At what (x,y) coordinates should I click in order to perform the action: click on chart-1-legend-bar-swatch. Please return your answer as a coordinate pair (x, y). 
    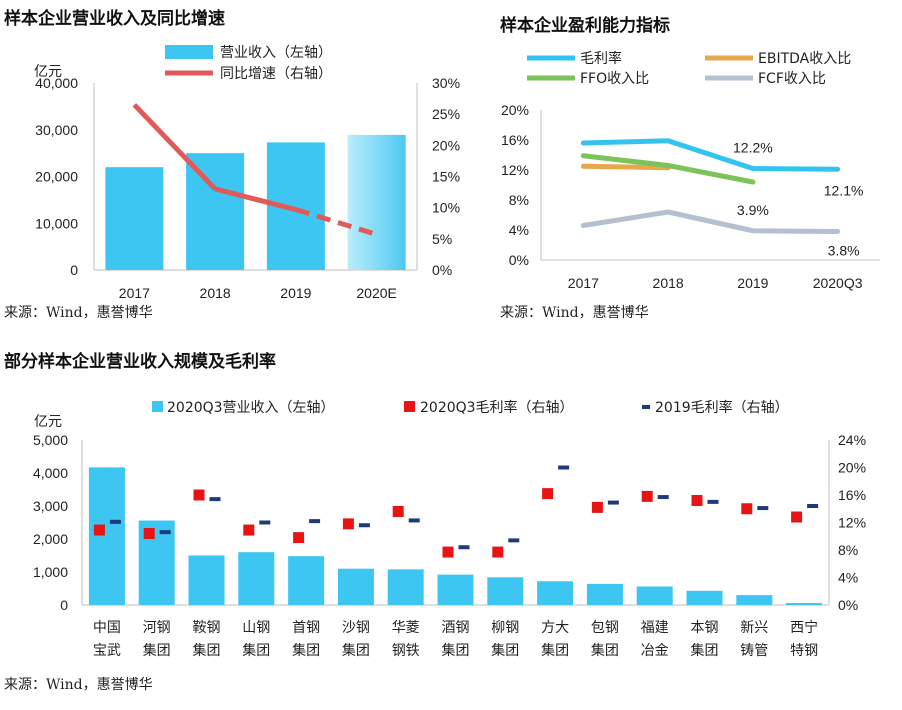
    Looking at the image, I should click on (189, 52).